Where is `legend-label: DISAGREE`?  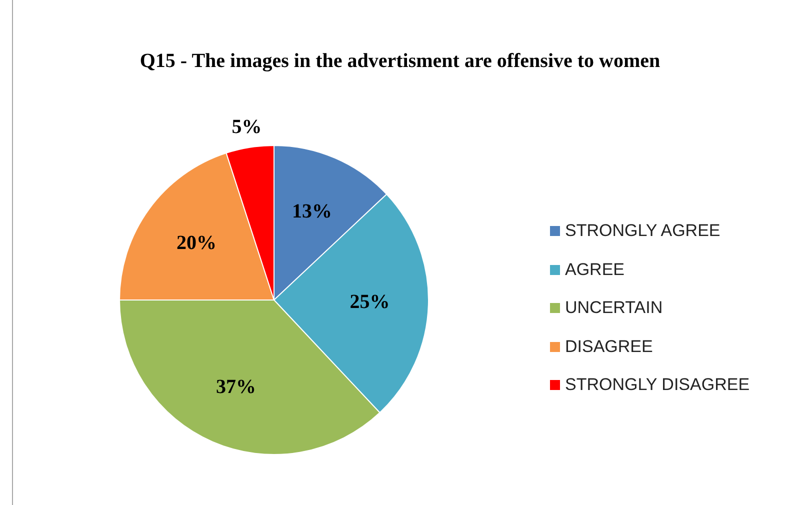 legend-label: DISAGREE is located at coordinates (609, 346).